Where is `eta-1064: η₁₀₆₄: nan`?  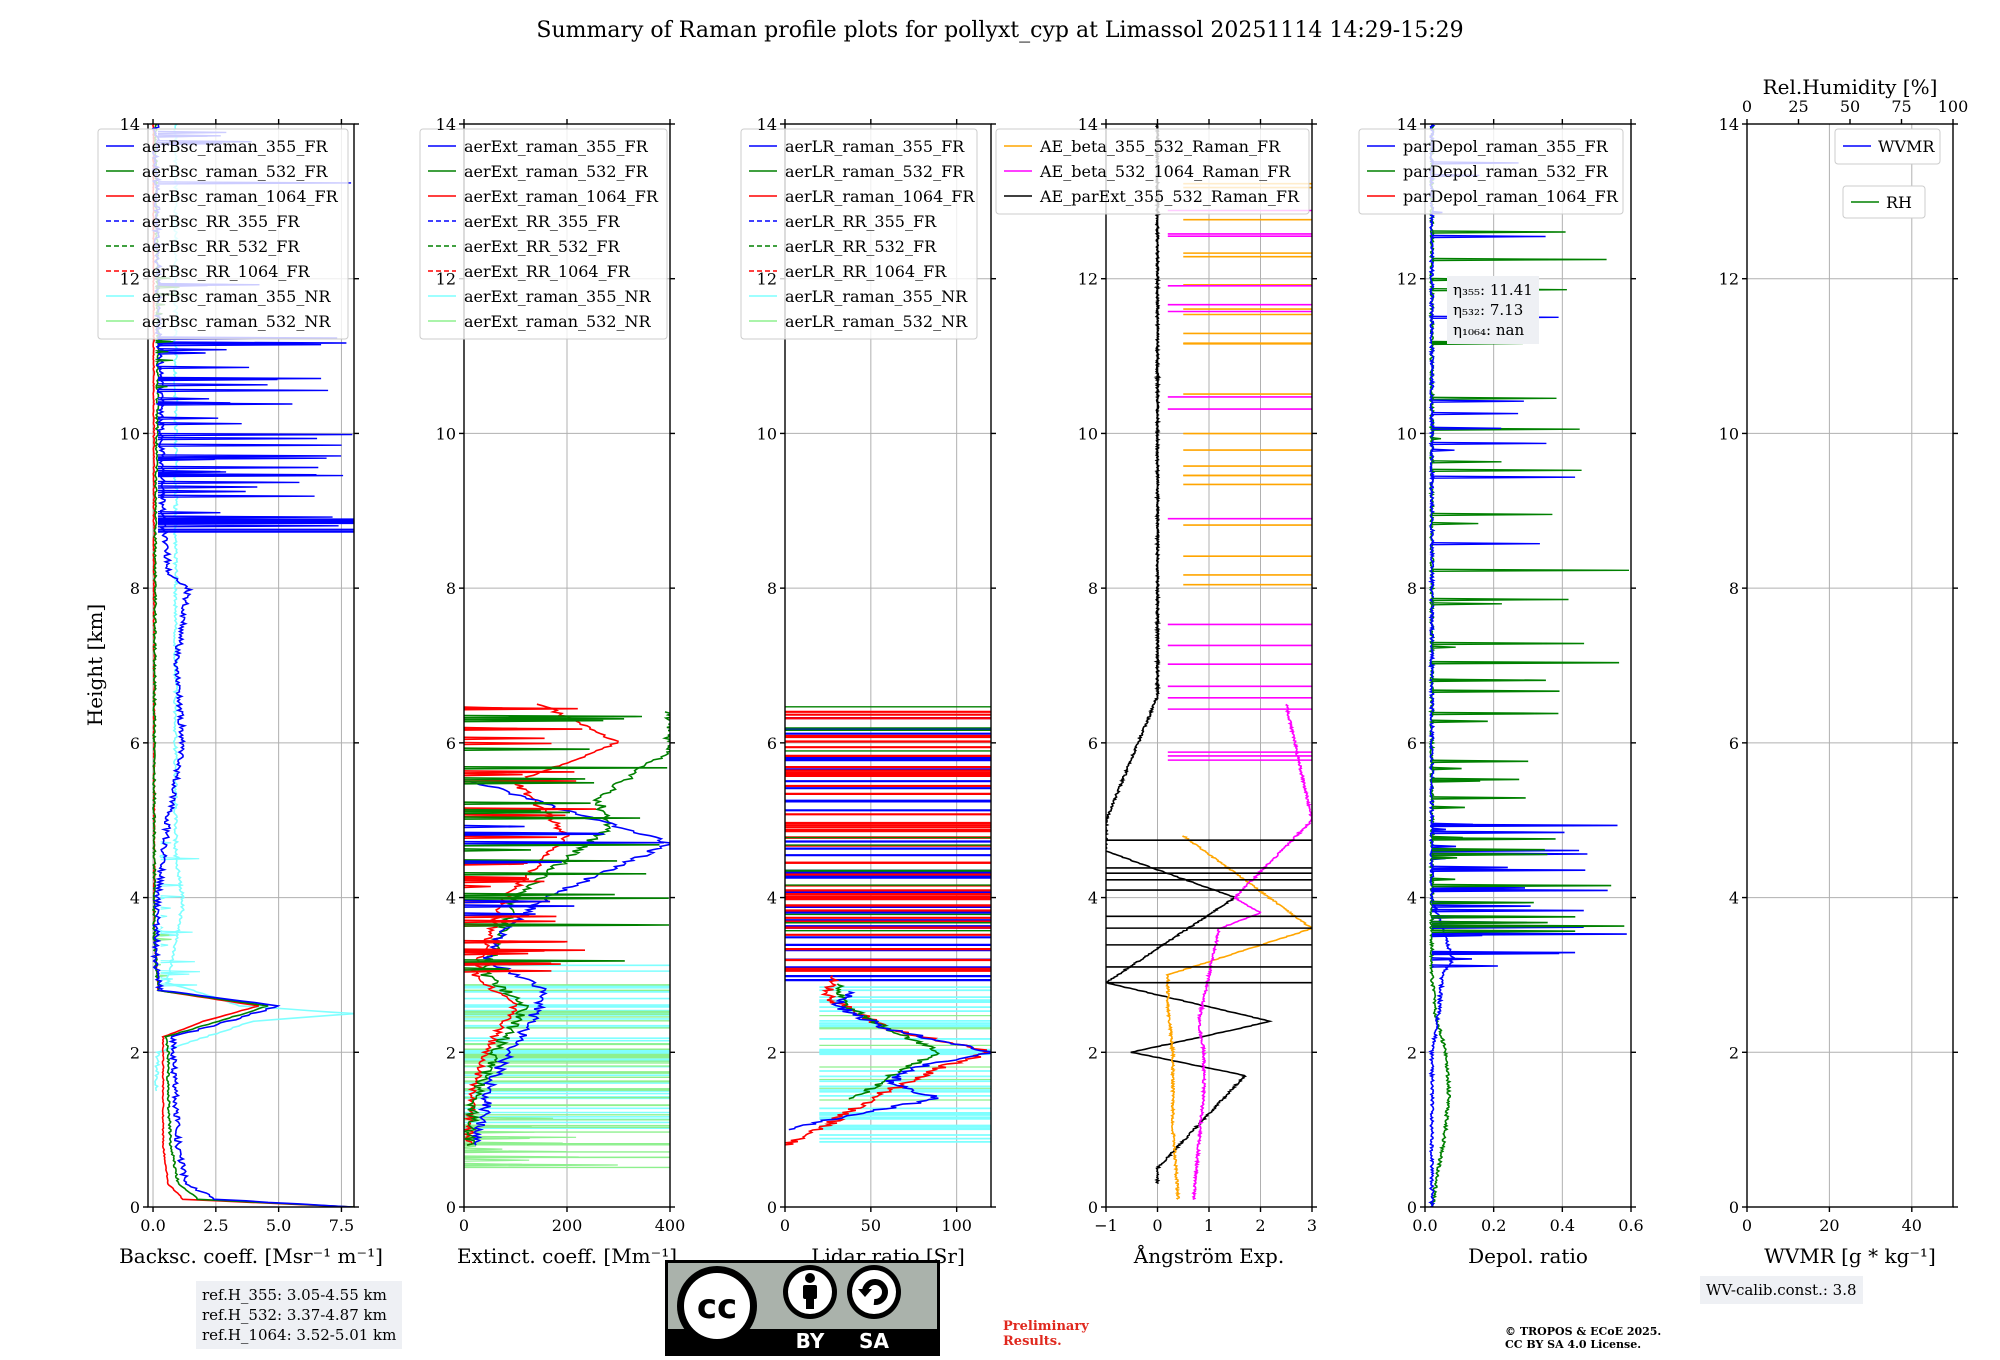
eta-1064: η₁₀₆₄: nan is located at coordinates (1489, 330).